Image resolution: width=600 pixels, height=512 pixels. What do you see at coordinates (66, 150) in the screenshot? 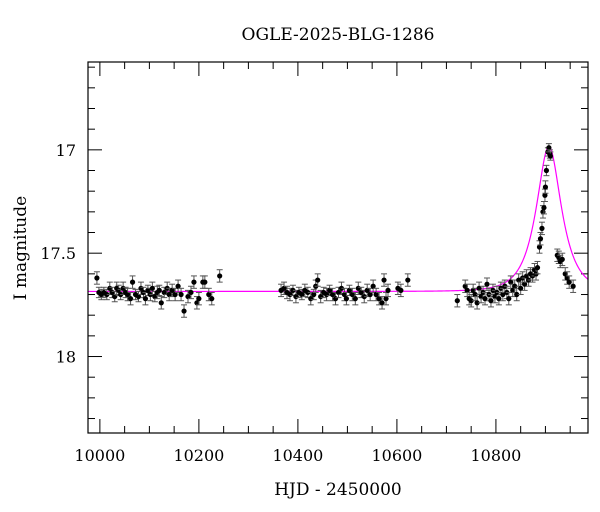
I see `y-tick-label: 17` at bounding box center [66, 150].